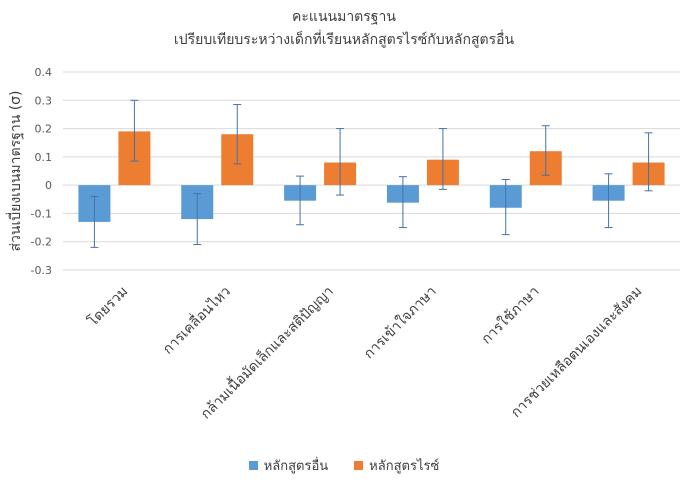  What do you see at coordinates (41, 213) in the screenshot?
I see `y-tick-label: -0.1` at bounding box center [41, 213].